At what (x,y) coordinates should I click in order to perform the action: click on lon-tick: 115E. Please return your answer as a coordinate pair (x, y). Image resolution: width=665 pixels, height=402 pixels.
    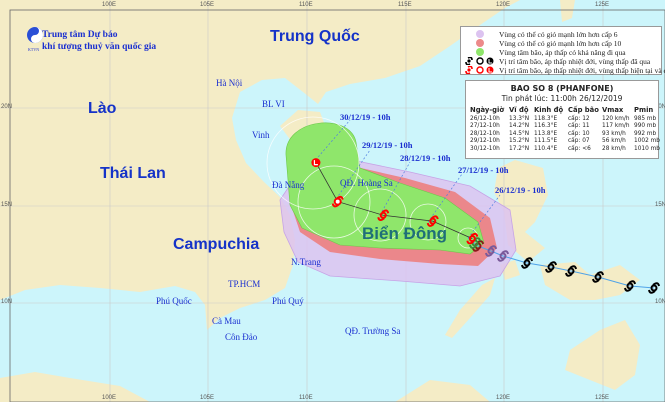
    Looking at the image, I should click on (405, 5).